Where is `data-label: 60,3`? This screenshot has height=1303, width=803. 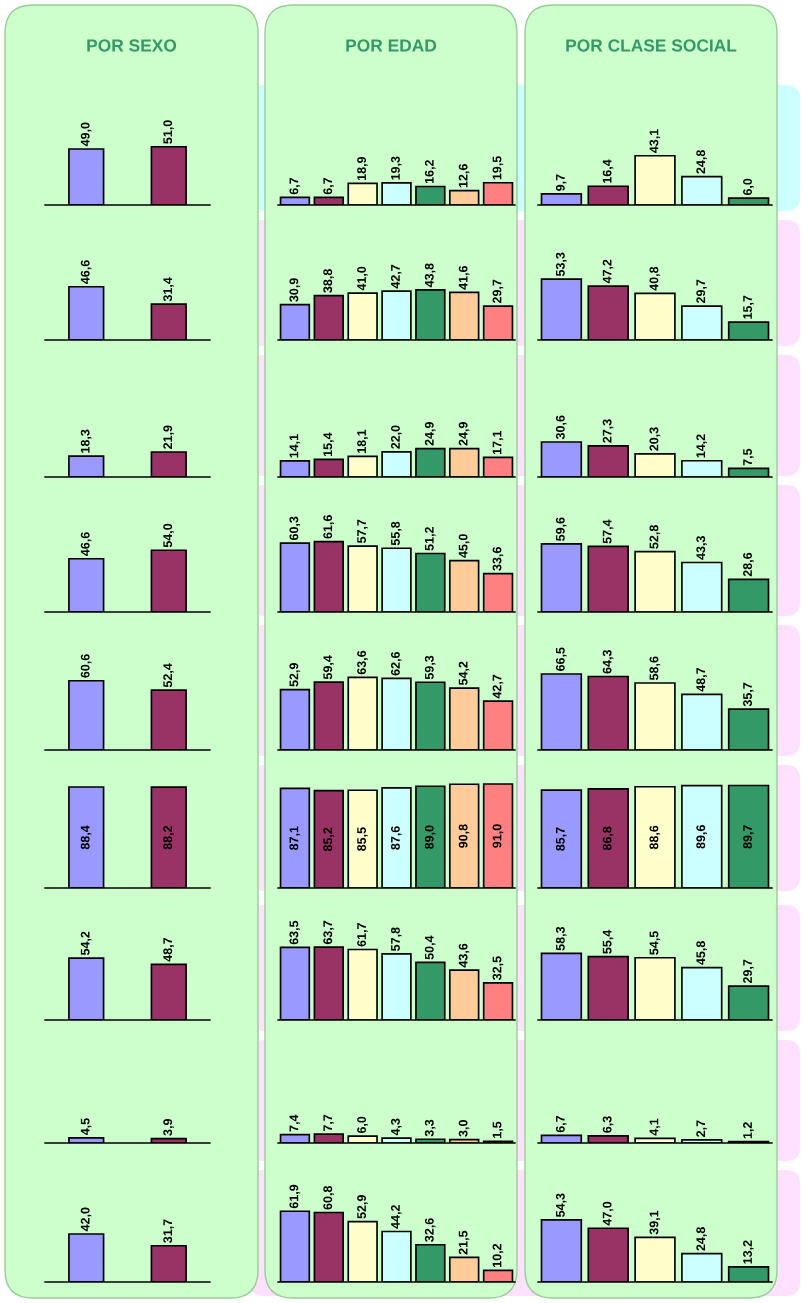 data-label: 60,3 is located at coordinates (295, 528).